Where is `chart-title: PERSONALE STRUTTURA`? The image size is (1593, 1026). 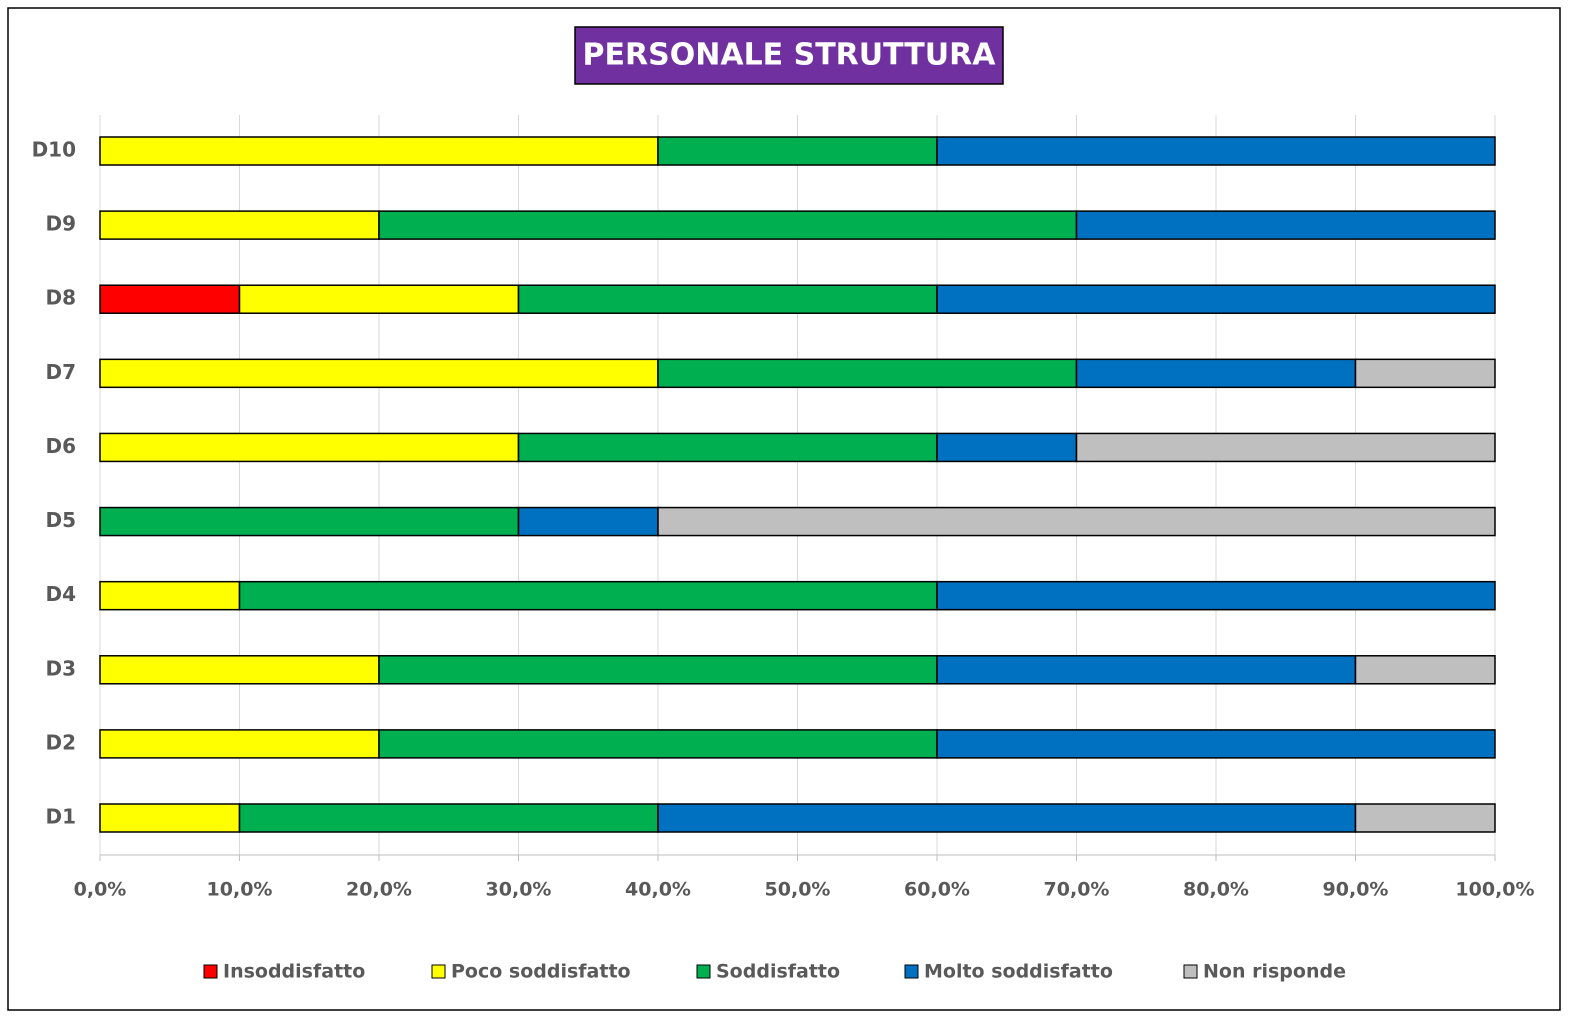
chart-title: PERSONALE STRUTTURA is located at coordinates (790, 55).